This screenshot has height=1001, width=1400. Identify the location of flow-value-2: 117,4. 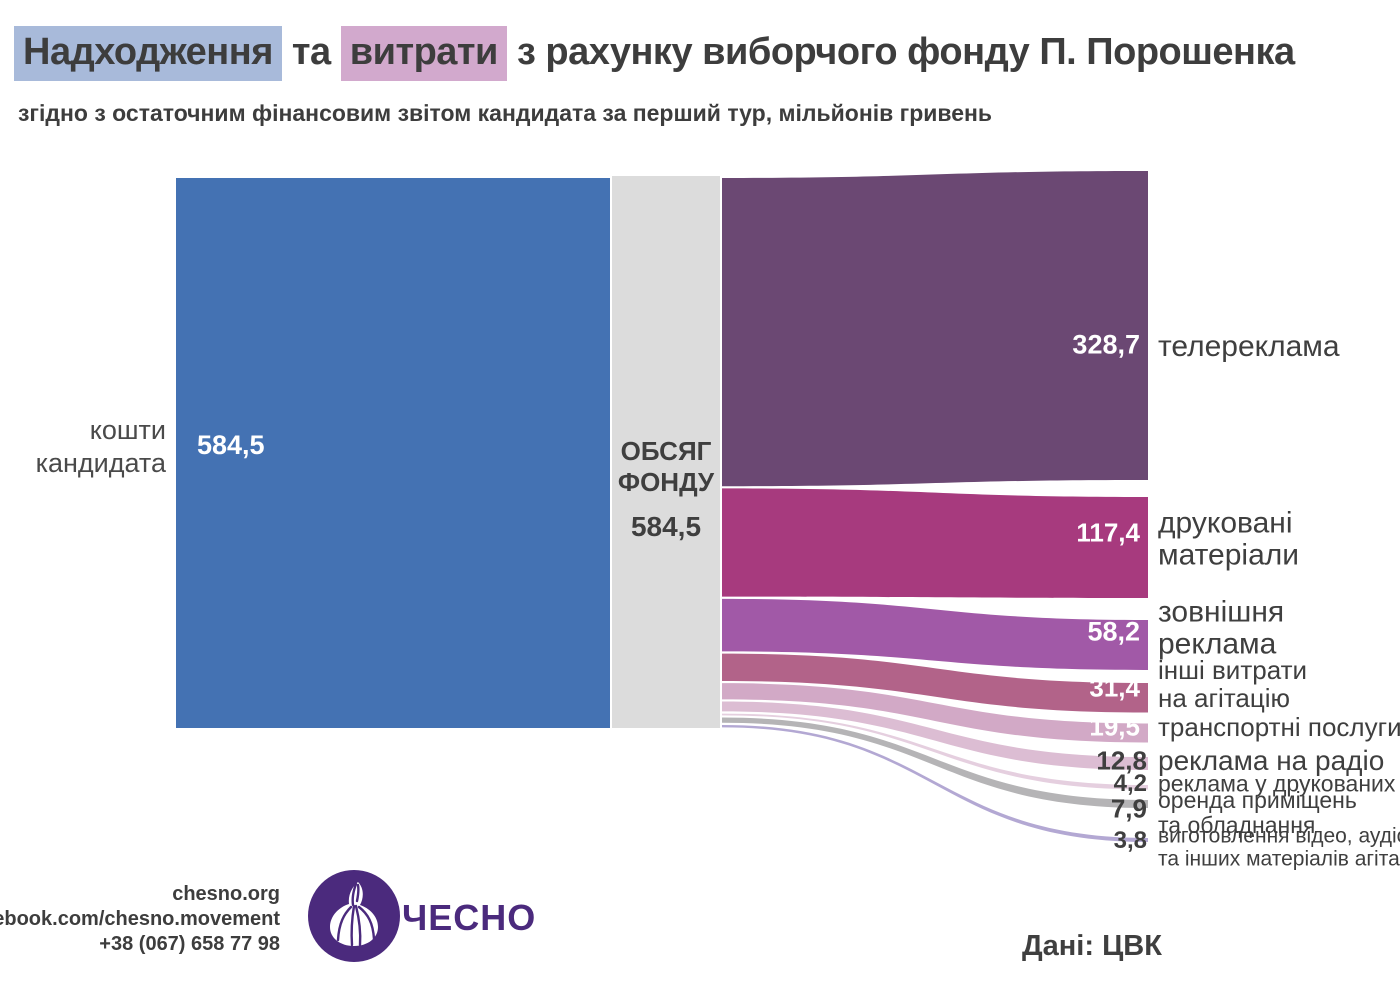
(1108, 532).